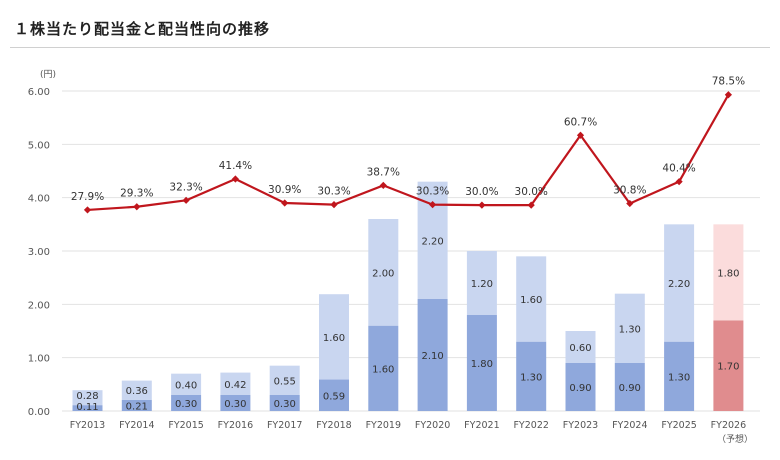 The height and width of the screenshot is (460, 780). I want to click on bar-label-upper: 0.42, so click(235, 385).